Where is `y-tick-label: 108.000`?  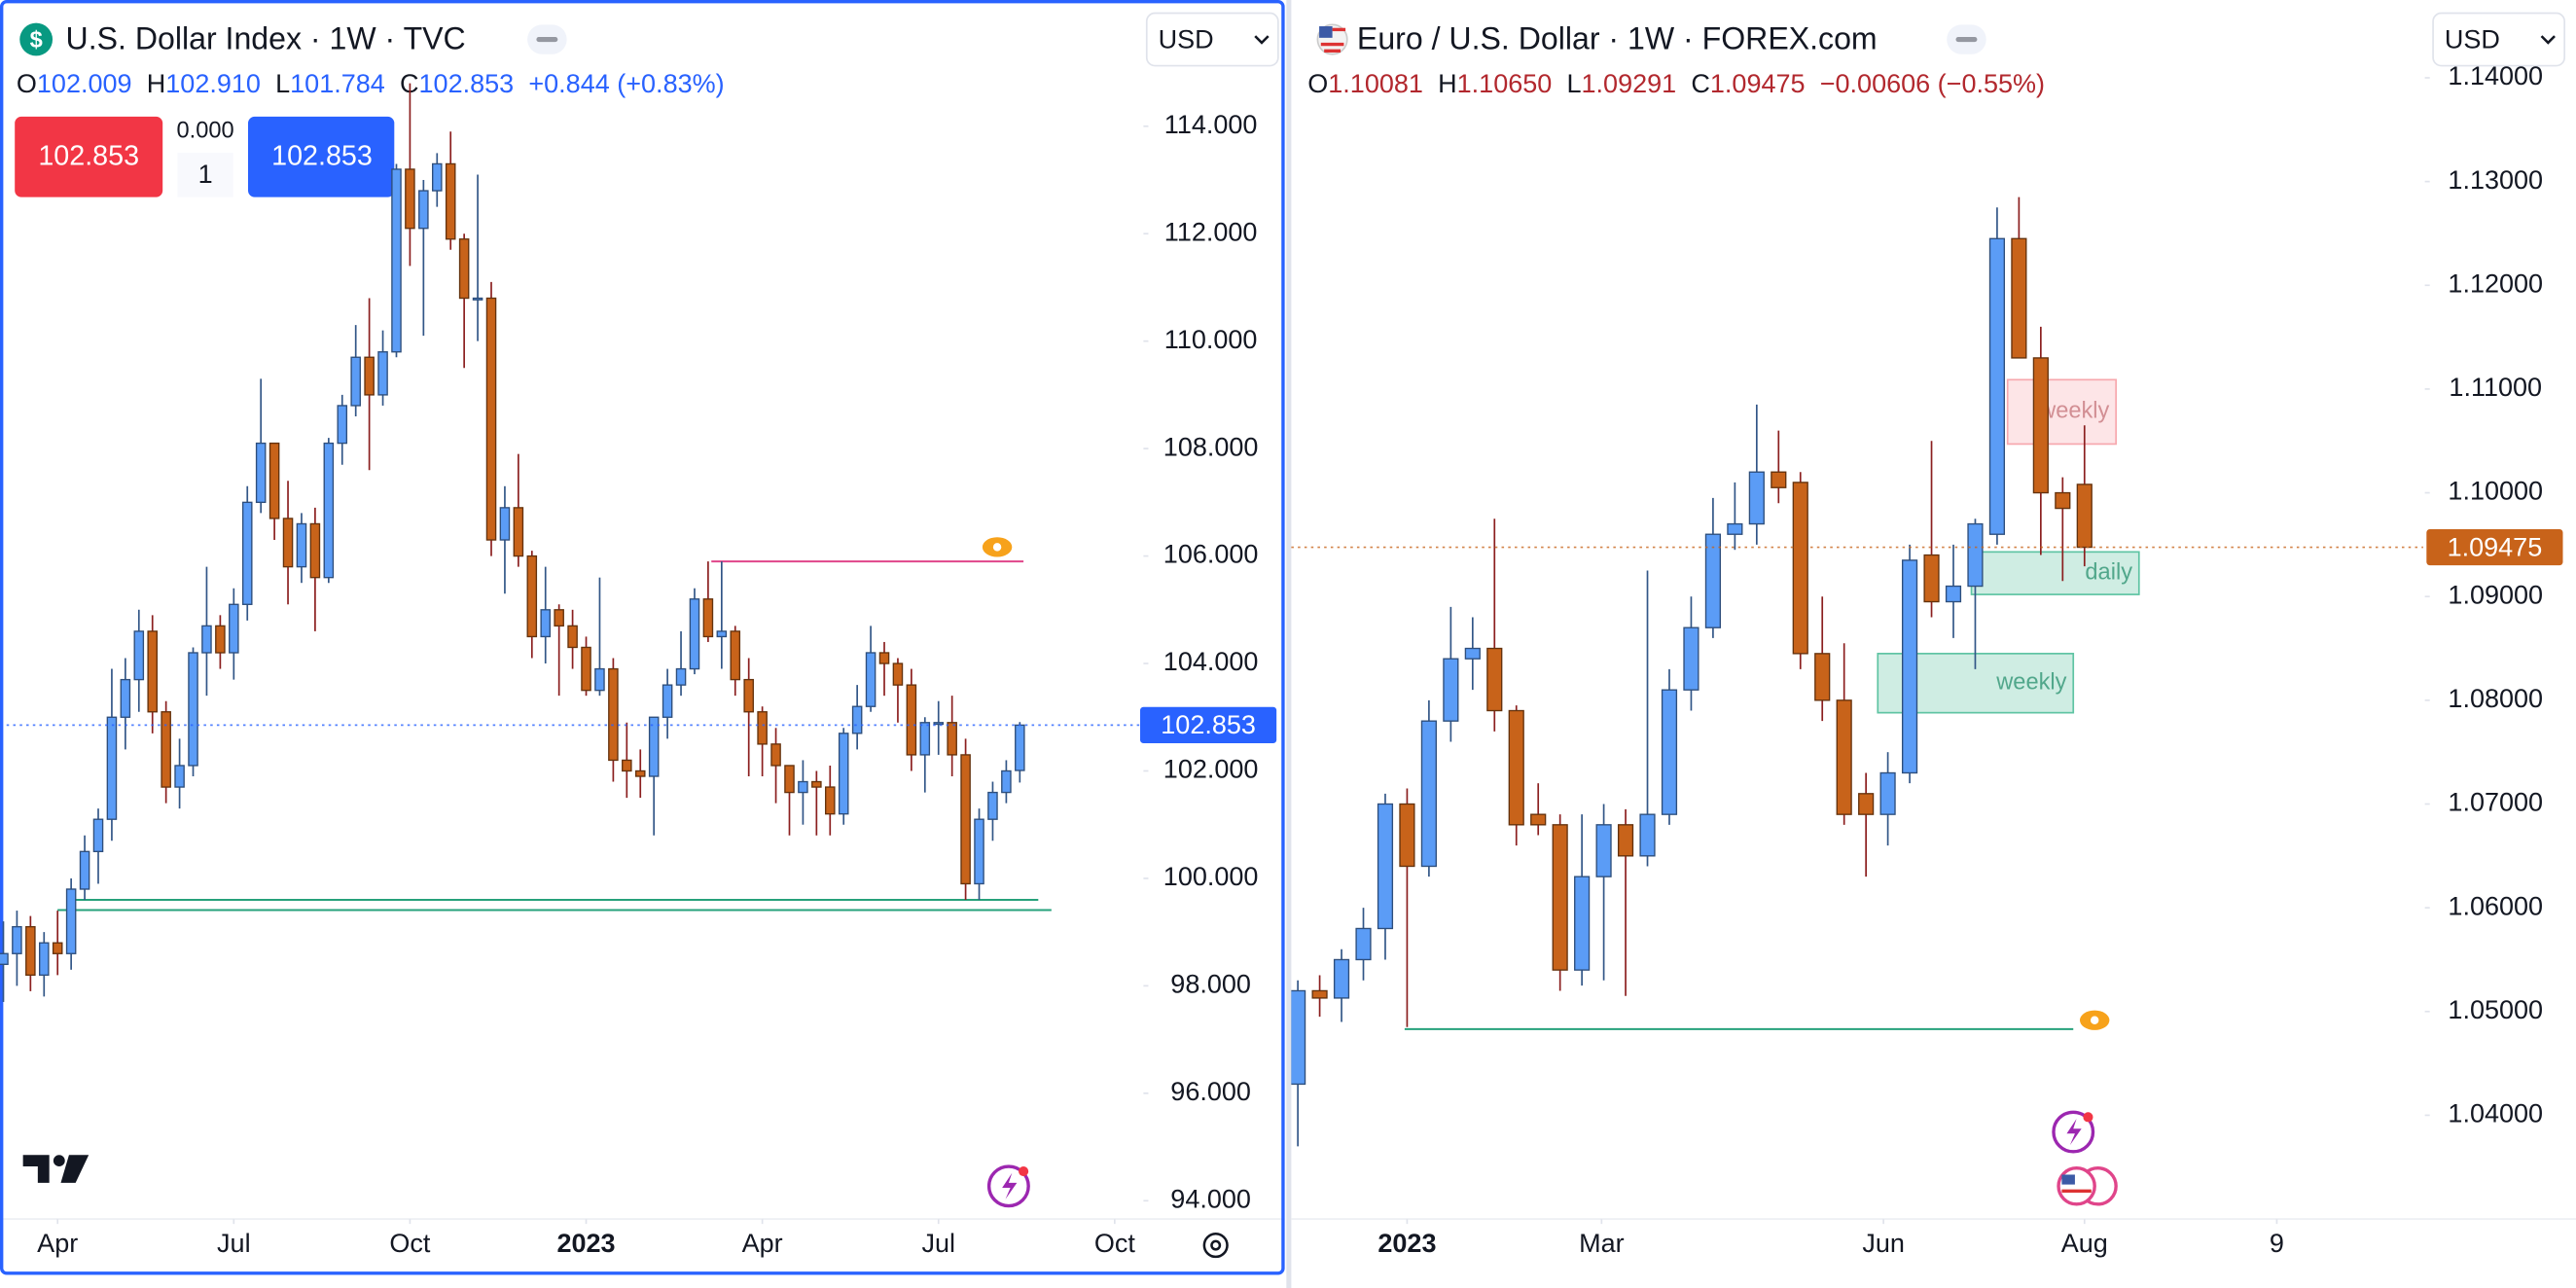 y-tick-label: 108.000 is located at coordinates (1211, 446).